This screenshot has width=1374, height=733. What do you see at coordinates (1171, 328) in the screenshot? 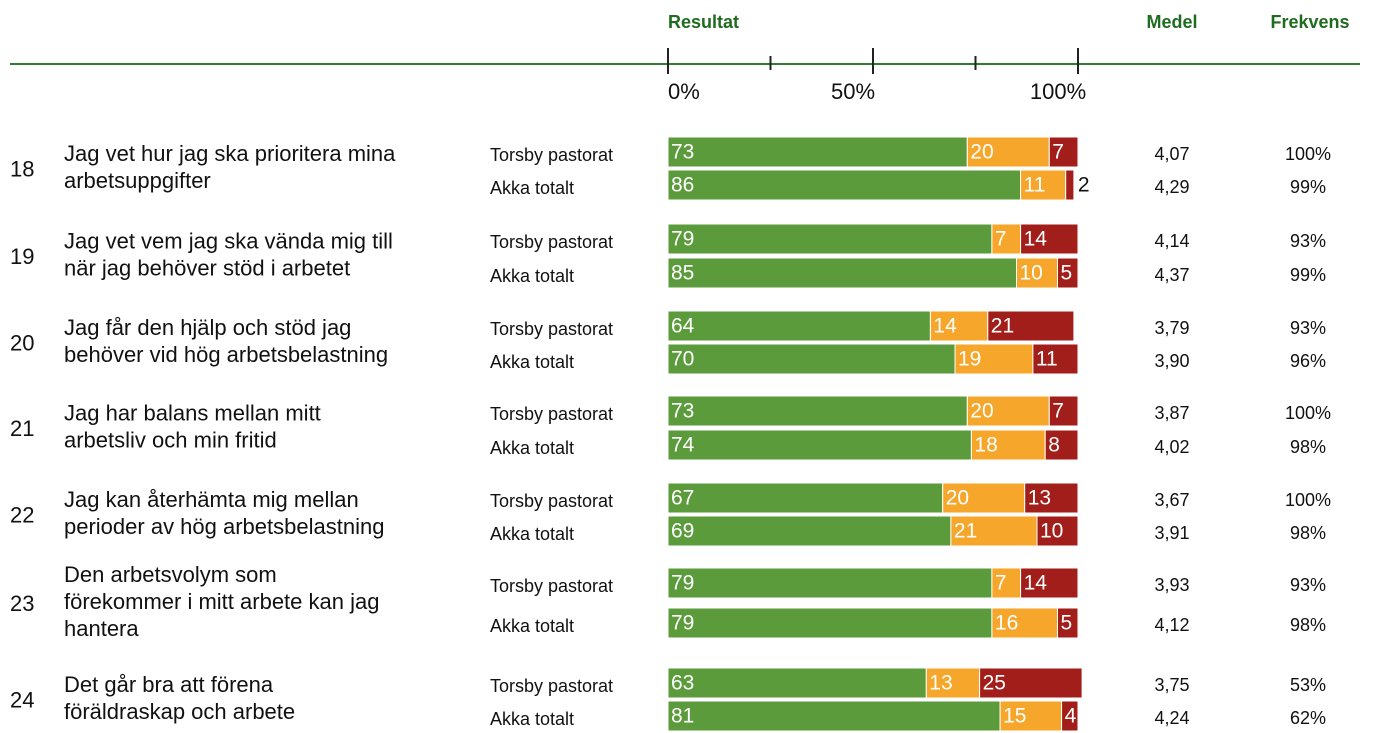
I see `medel: 3,79` at bounding box center [1171, 328].